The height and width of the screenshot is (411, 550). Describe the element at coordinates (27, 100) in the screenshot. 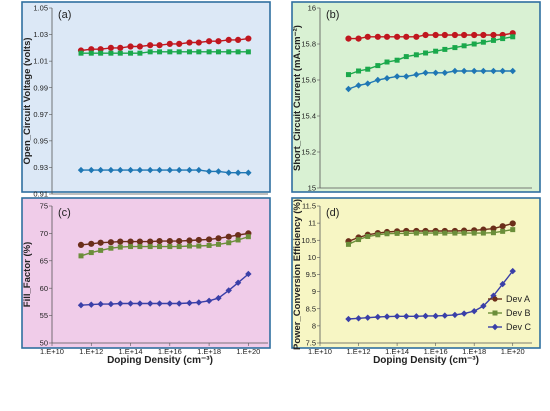

I see `y-axis-label: Open_Circuit Voltage (volts)` at that location.